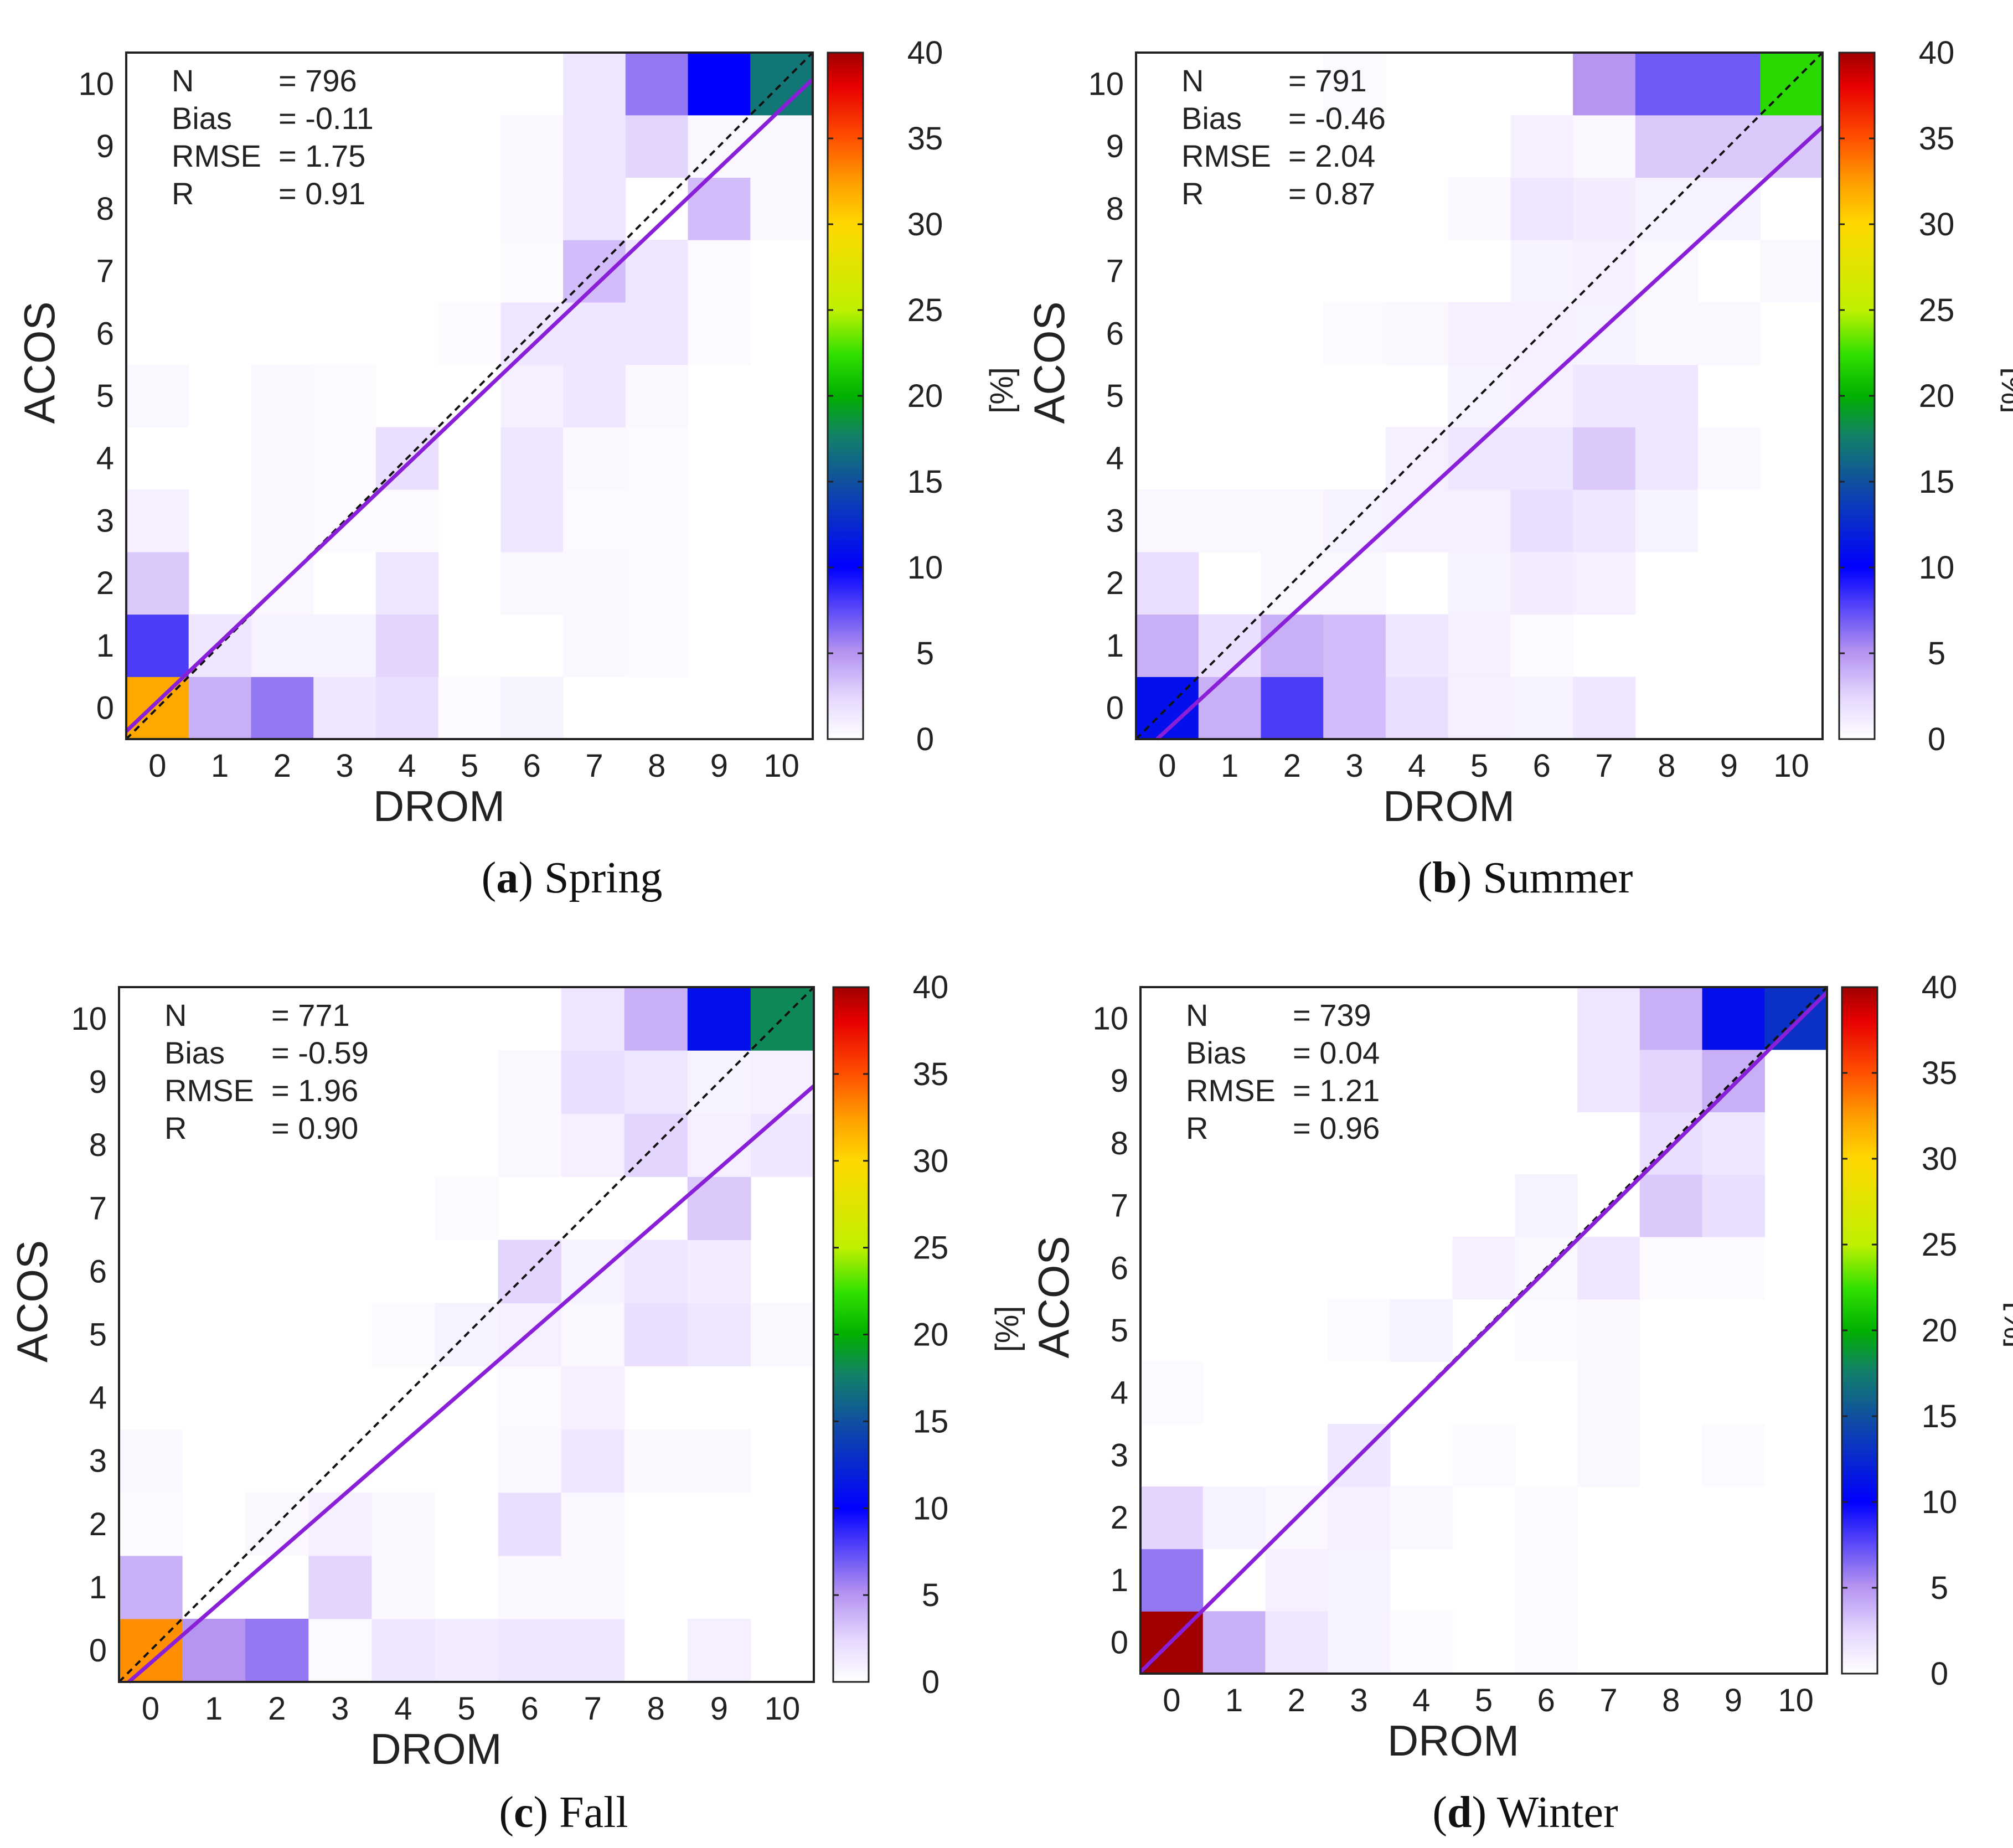 The width and height of the screenshot is (2013, 1848). Describe the element at coordinates (1337, 118) in the screenshot. I see `stat-bias-value: = -0.46` at that location.